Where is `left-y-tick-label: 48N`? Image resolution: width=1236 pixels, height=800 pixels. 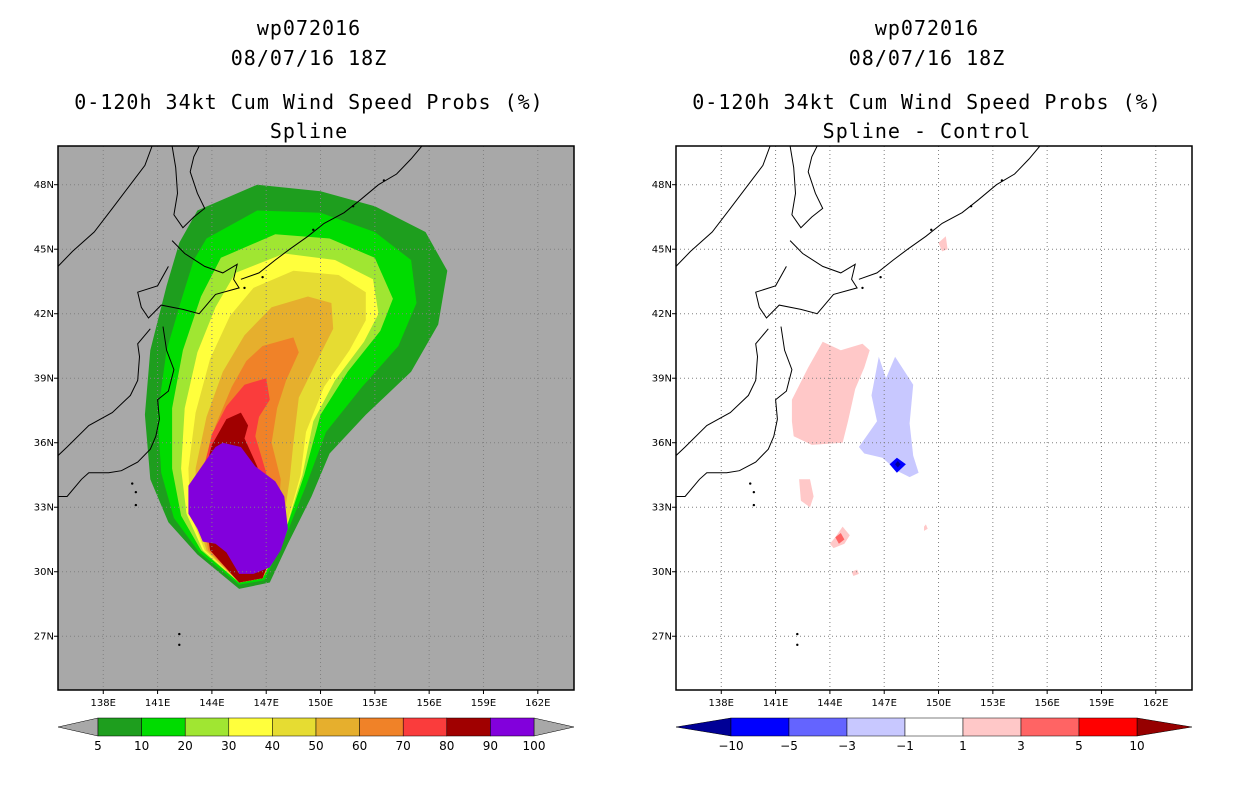
left-y-tick-label: 48N is located at coordinates (44, 185).